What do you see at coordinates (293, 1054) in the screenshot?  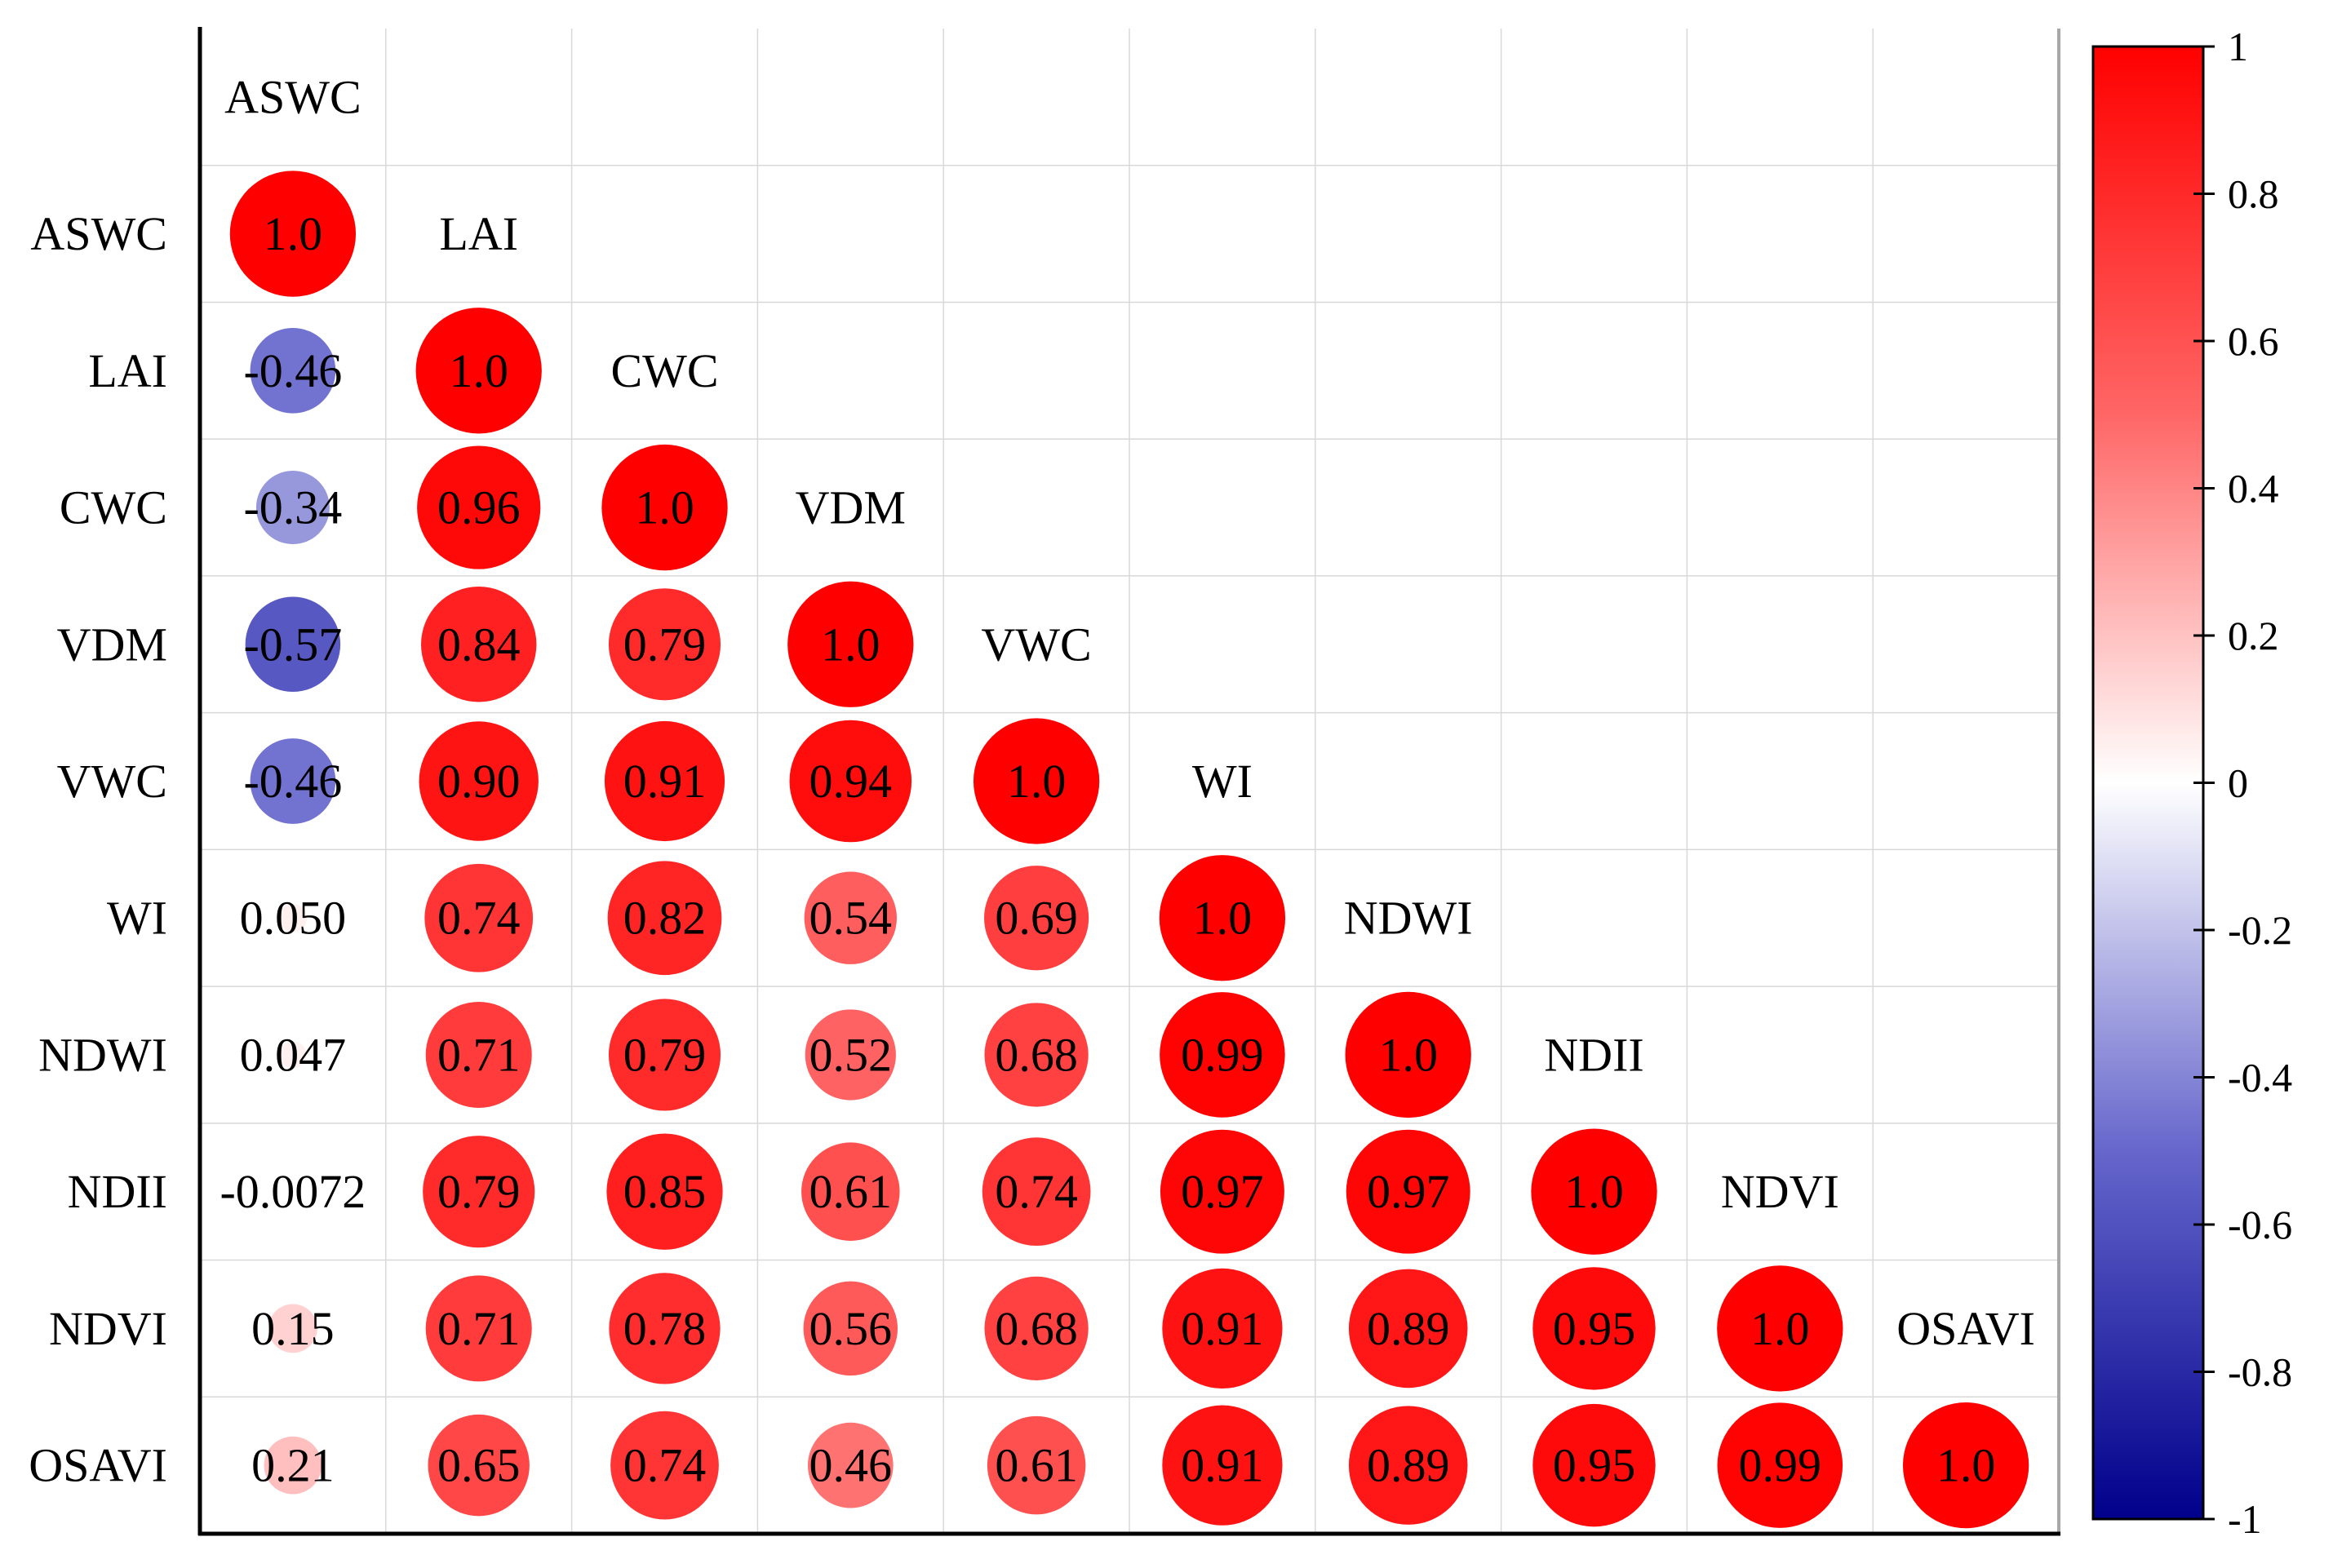 I see `correlation-value-label: 0.047` at bounding box center [293, 1054].